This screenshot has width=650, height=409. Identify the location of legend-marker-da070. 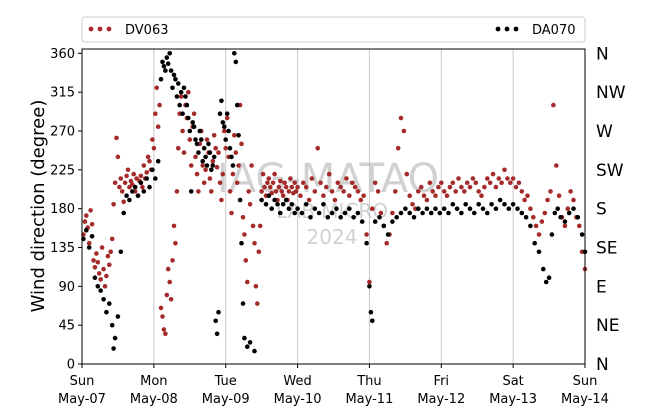
(507, 29).